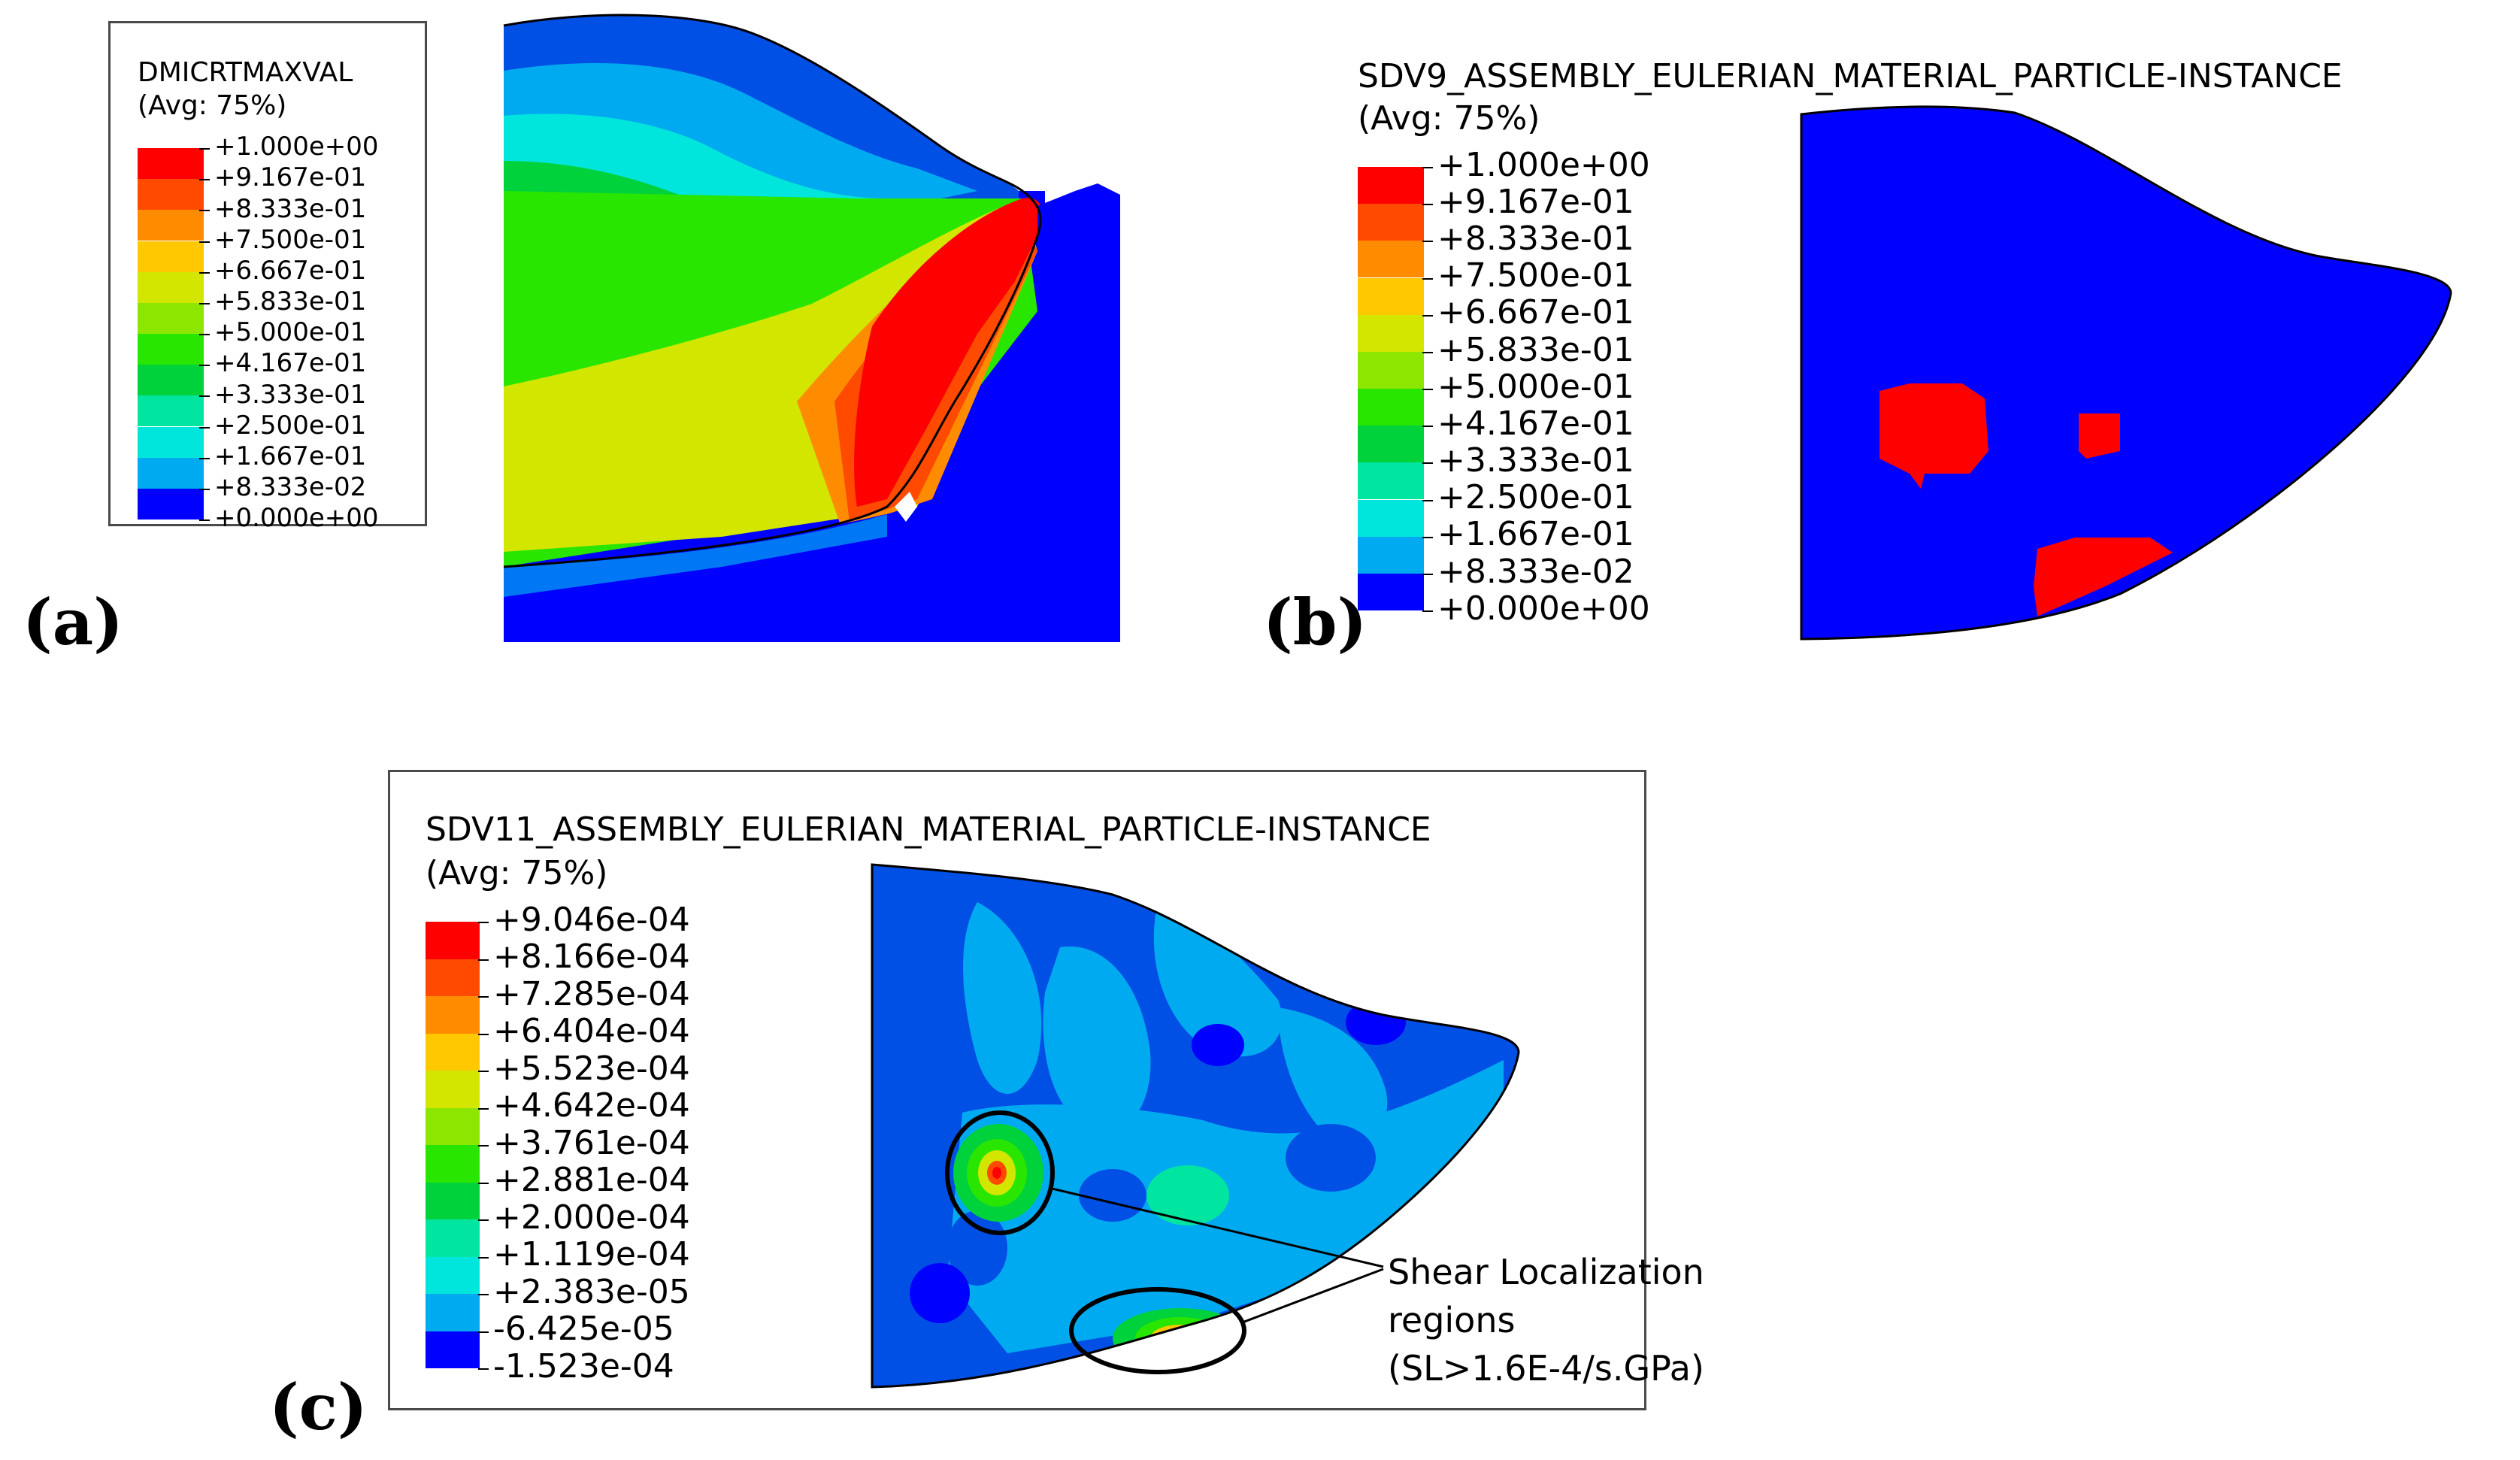  I want to click on colorbar-tick-label: +6.667e-01, so click(290, 270).